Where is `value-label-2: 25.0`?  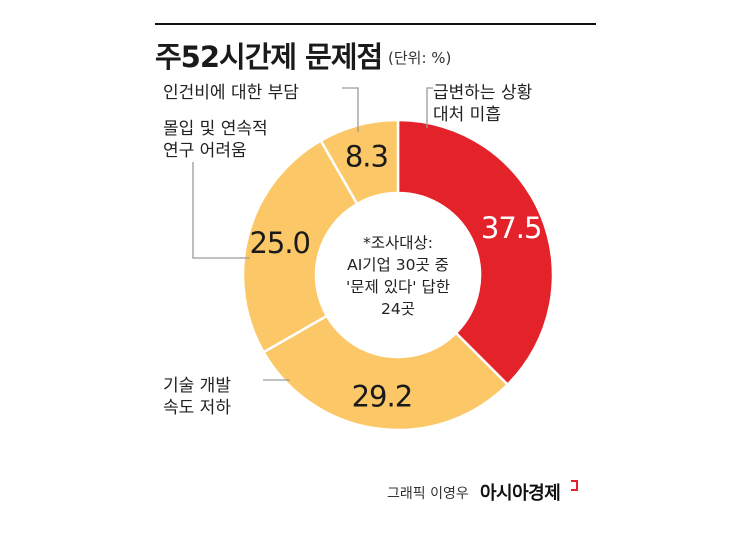 value-label-2: 25.0 is located at coordinates (279, 243).